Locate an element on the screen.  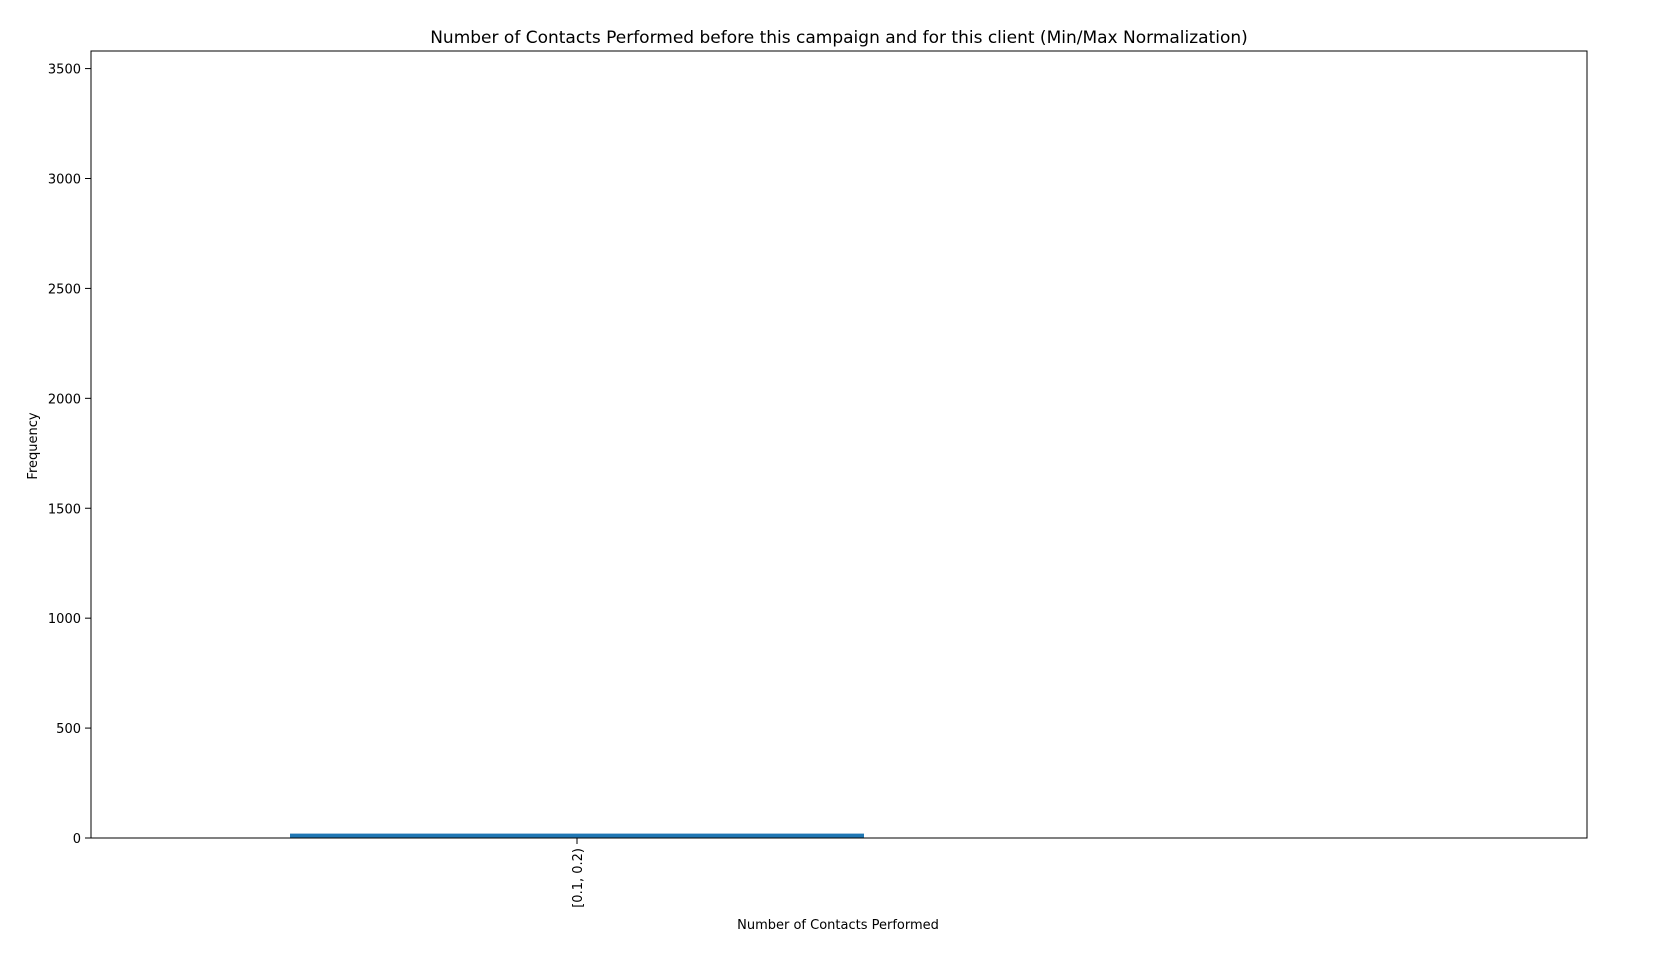
bar is located at coordinates (577, 835).